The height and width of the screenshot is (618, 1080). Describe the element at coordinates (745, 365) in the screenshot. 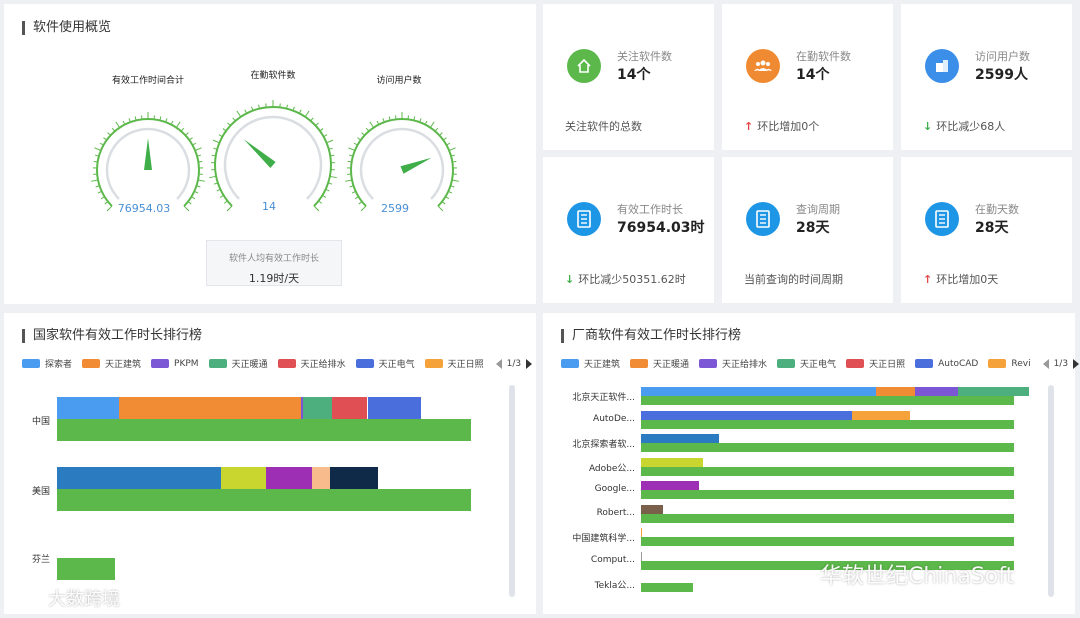

I see `legend-label: 天正给排水` at that location.